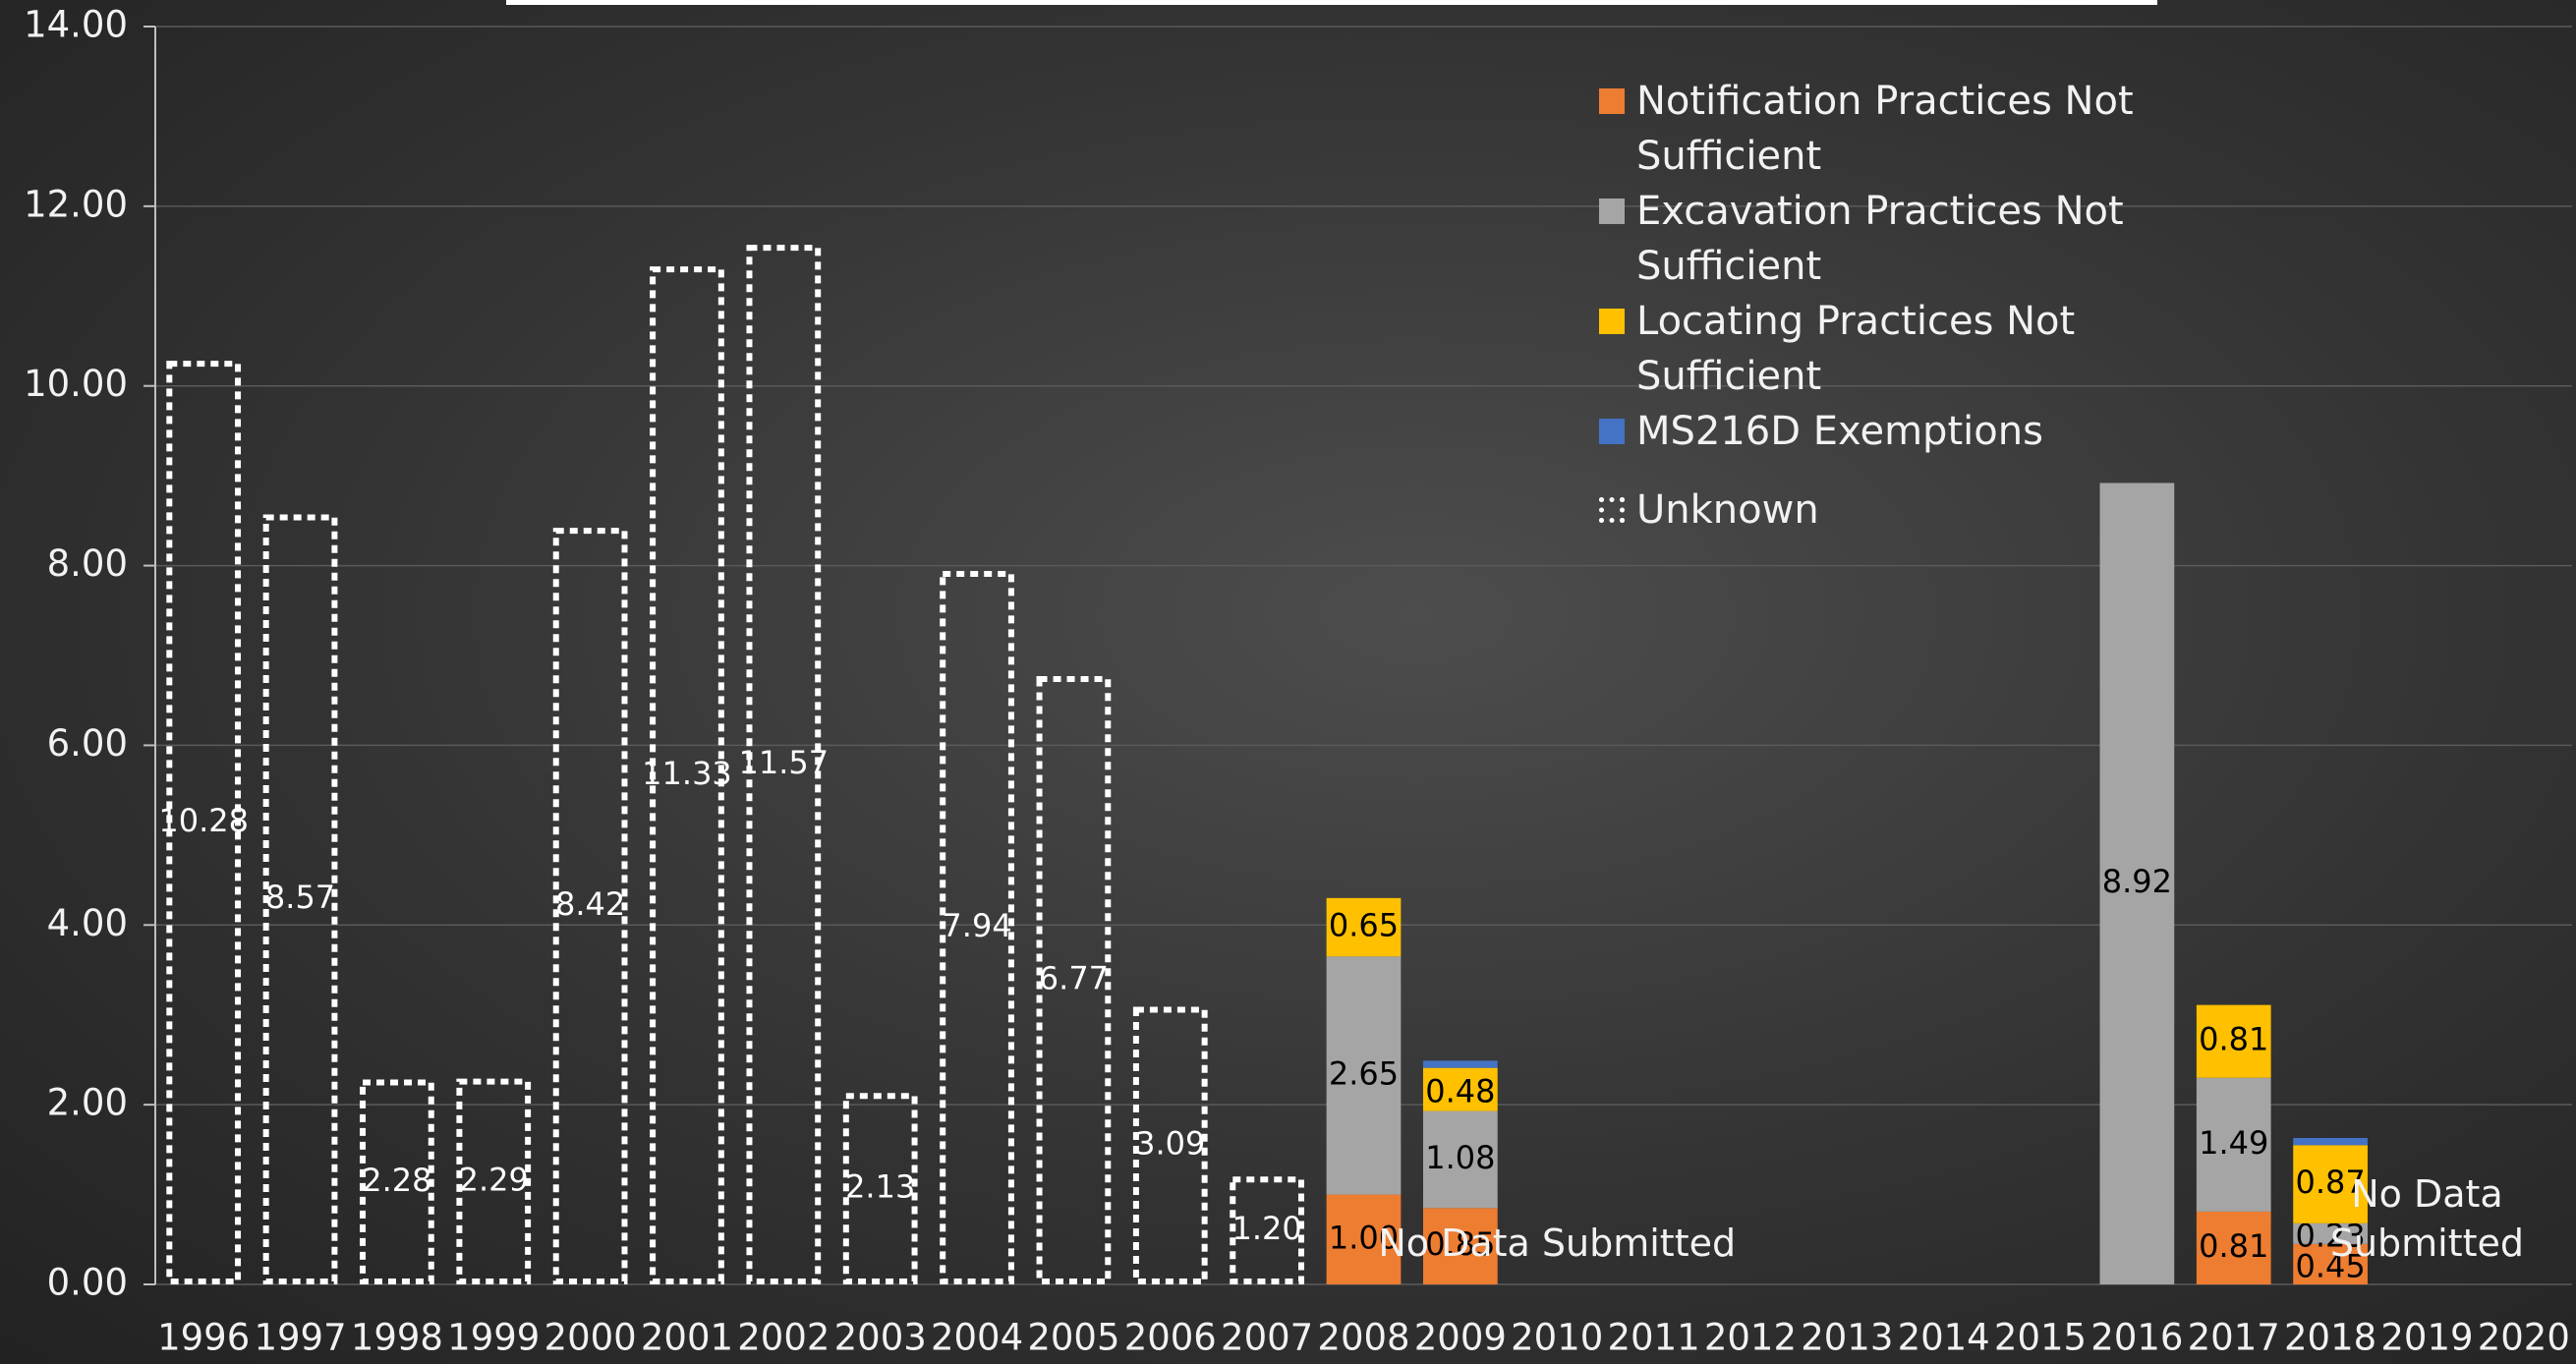 The width and height of the screenshot is (2576, 1364). I want to click on legend-label: Unknown, so click(1727, 510).